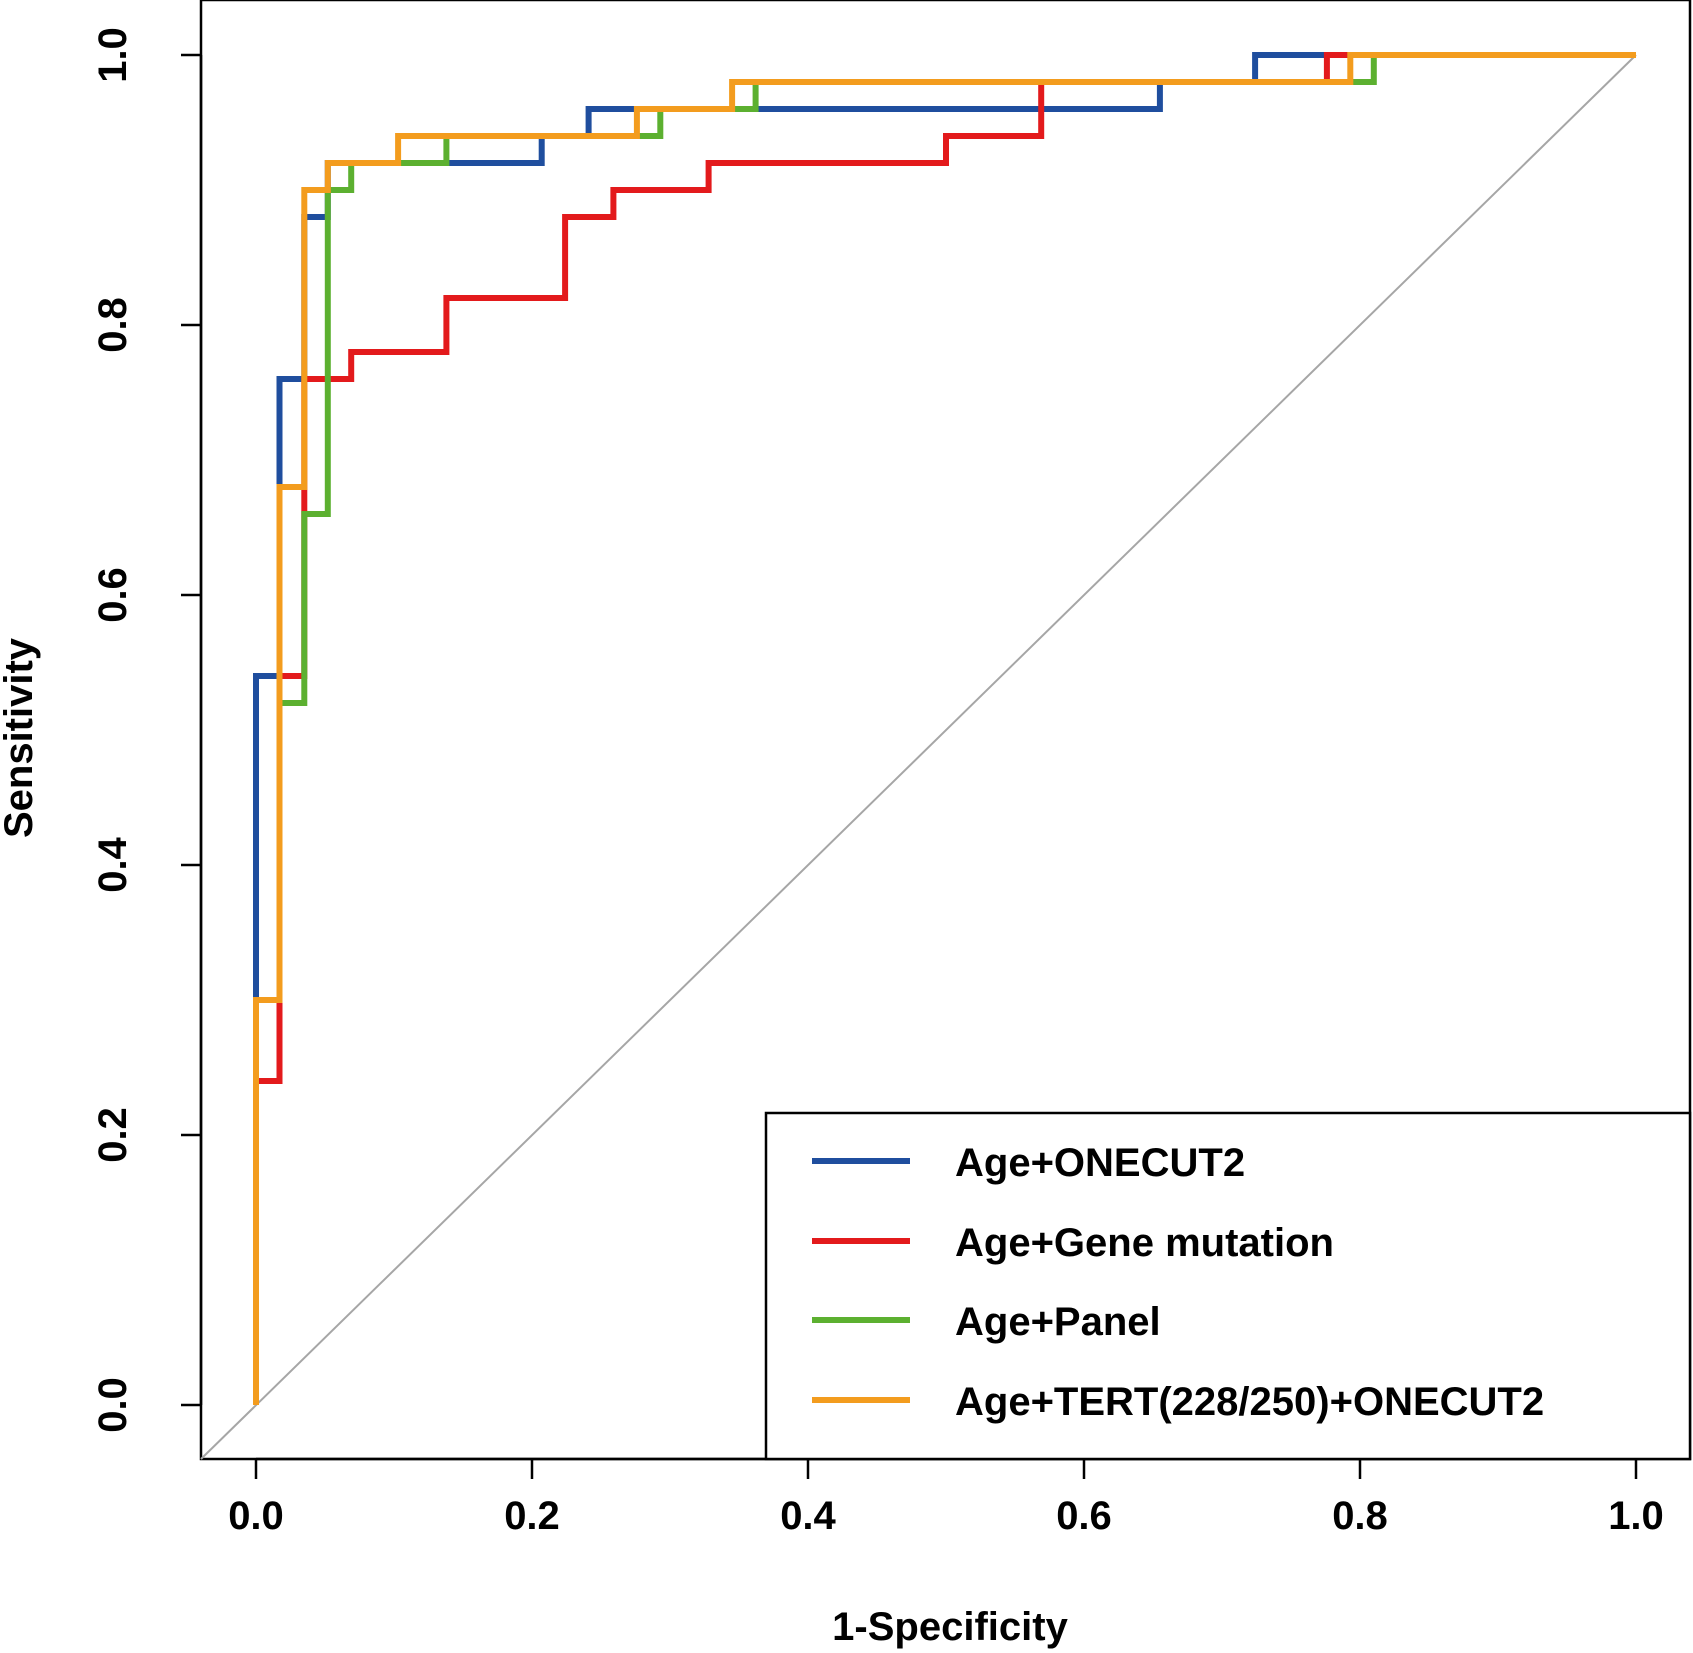 This screenshot has height=1653, width=1693. I want to click on legend-label-0: Age+ONECUT2, so click(1100, 1163).